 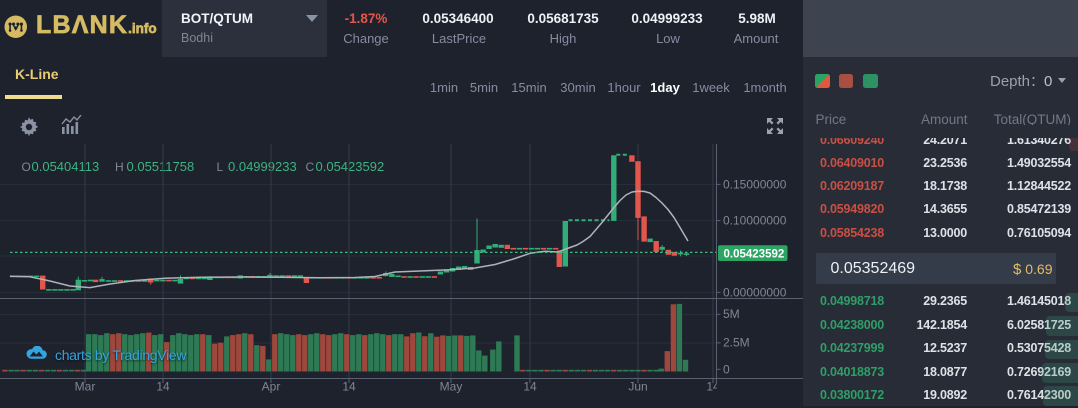 What do you see at coordinates (736, 342) in the screenshot?
I see `svg-text: 2.5M` at bounding box center [736, 342].